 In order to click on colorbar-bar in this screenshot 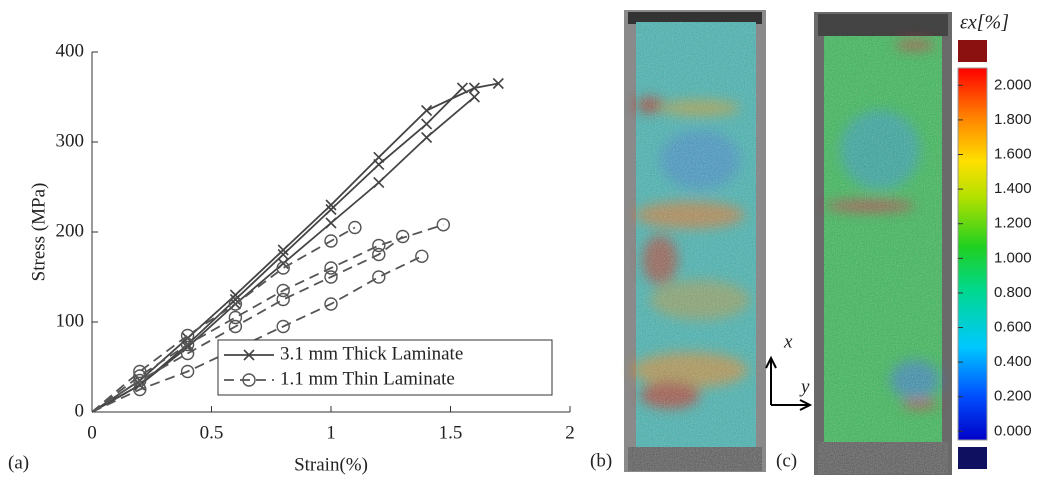, I will do `click(972, 254)`.